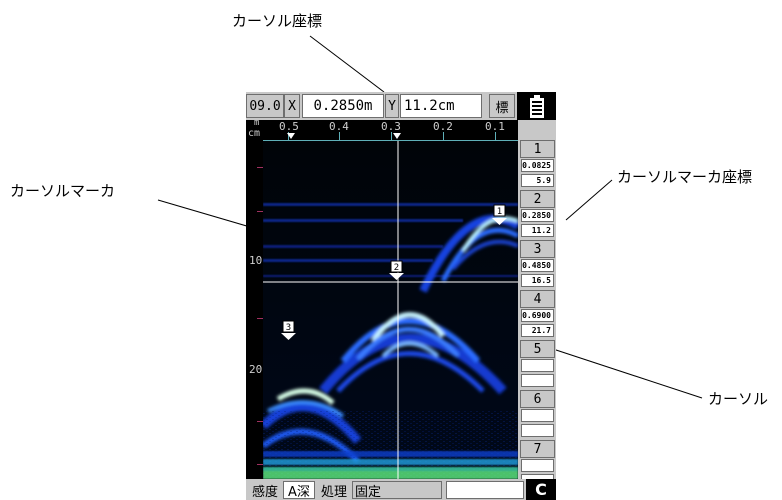 The width and height of the screenshot is (782, 500). I want to click on depth-axis: 10 20, so click(255, 310).